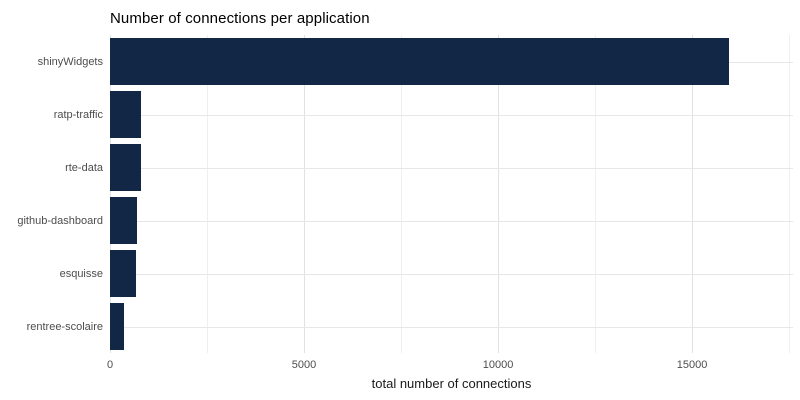 Image resolution: width=800 pixels, height=400 pixels. Describe the element at coordinates (451, 383) in the screenshot. I see `x-axis-title: total number of connections` at that location.